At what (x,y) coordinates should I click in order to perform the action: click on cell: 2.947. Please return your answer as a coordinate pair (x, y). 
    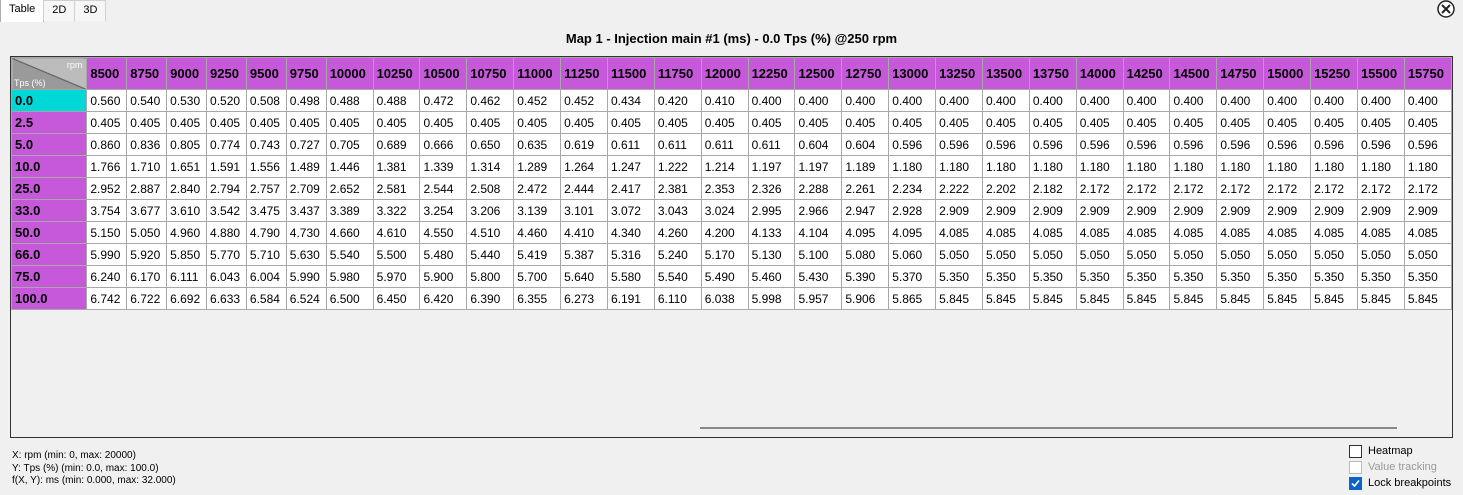
    Looking at the image, I should click on (865, 210).